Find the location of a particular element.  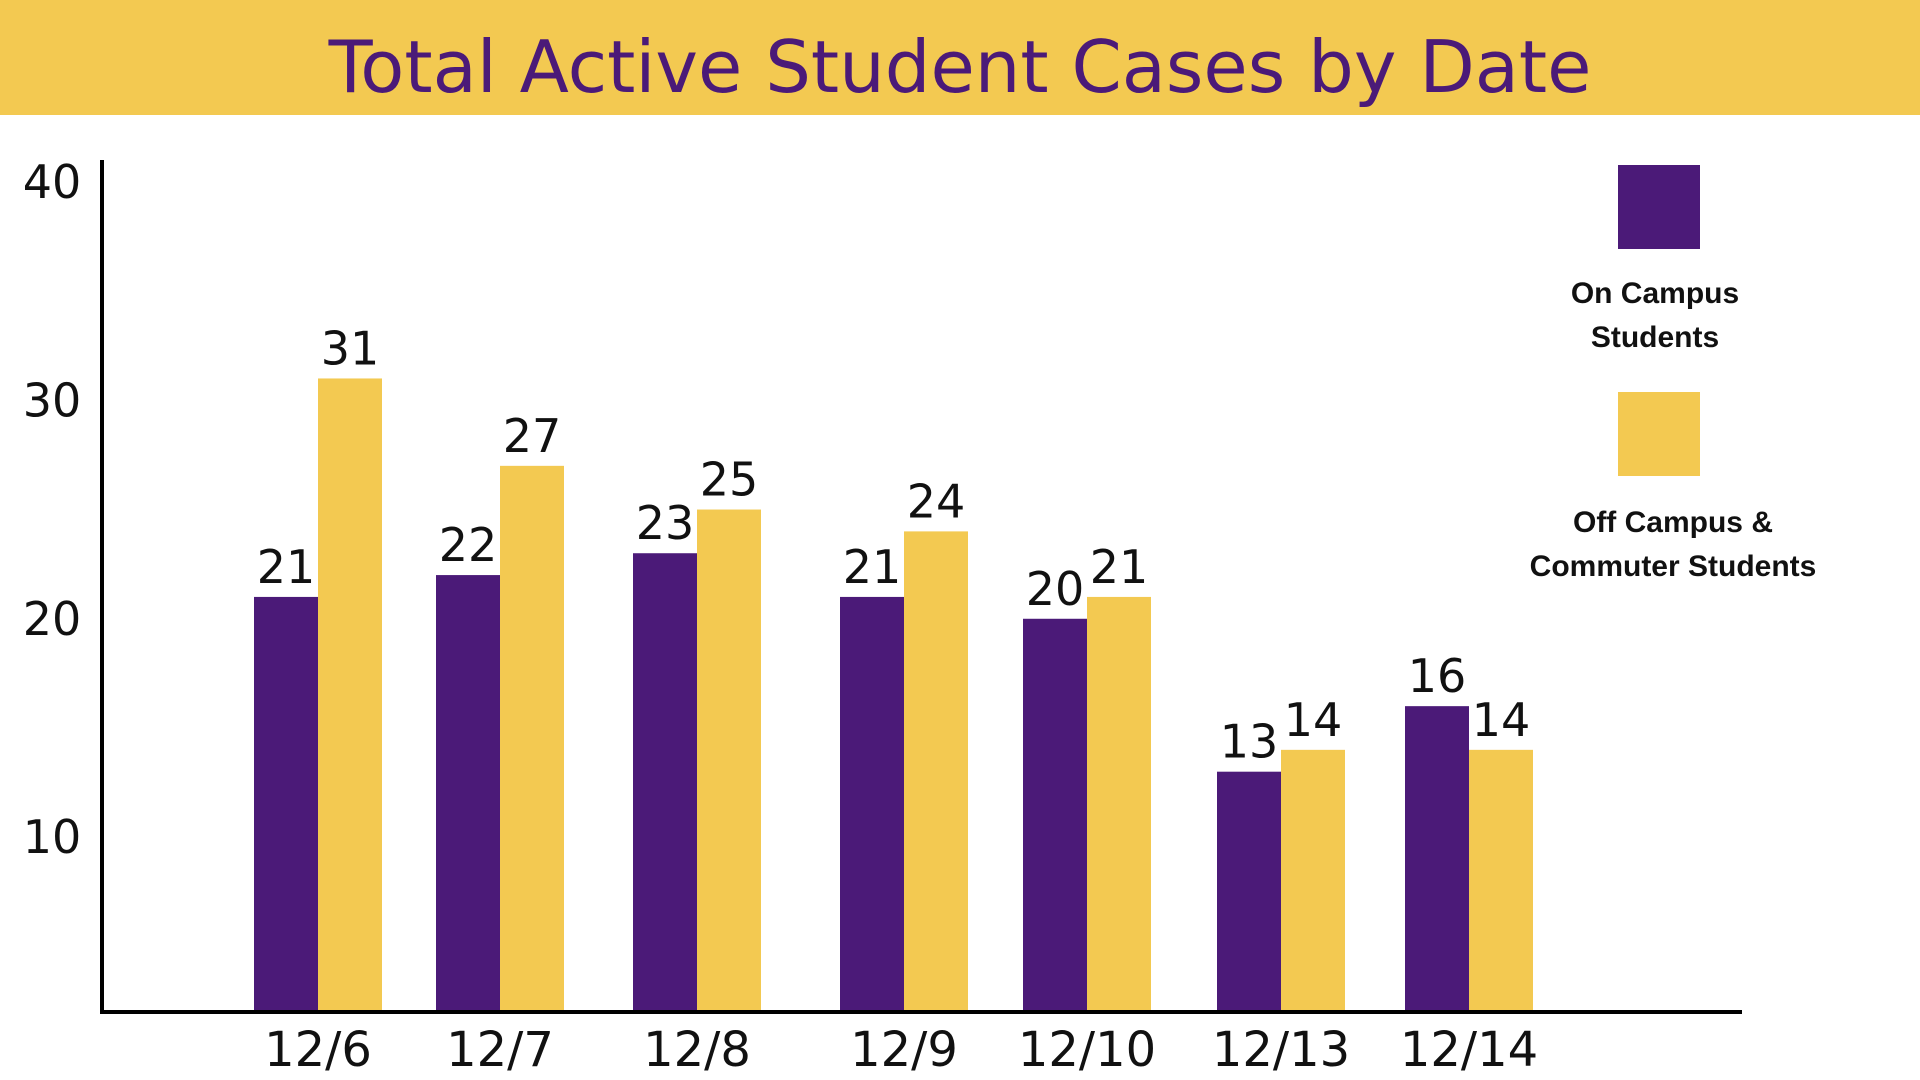

x-tick-label-12-6: 12/6 is located at coordinates (318, 1050).